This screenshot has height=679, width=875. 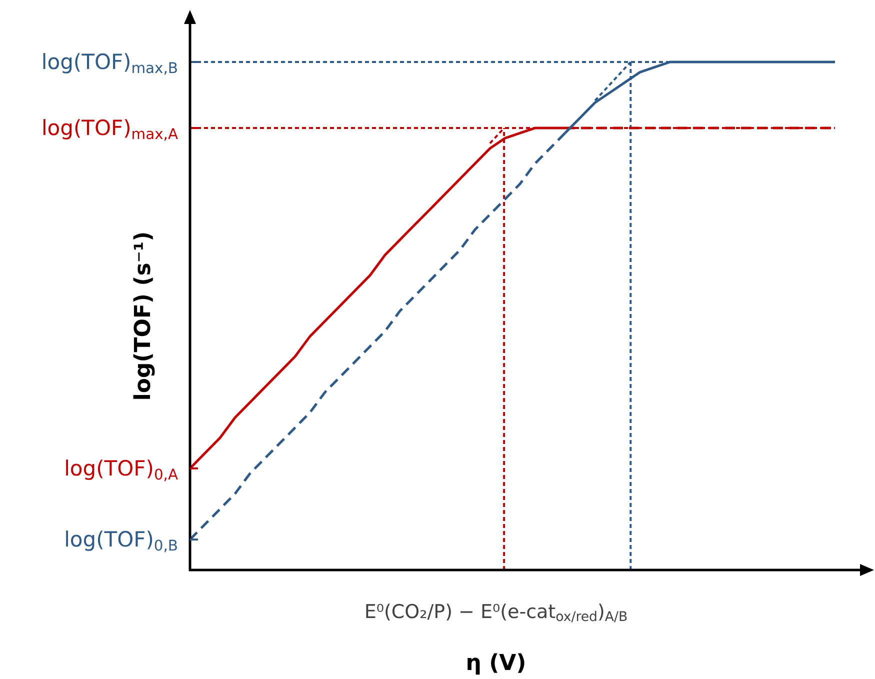 What do you see at coordinates (496, 663) in the screenshot?
I see `x-axis-title: η (V)` at bounding box center [496, 663].